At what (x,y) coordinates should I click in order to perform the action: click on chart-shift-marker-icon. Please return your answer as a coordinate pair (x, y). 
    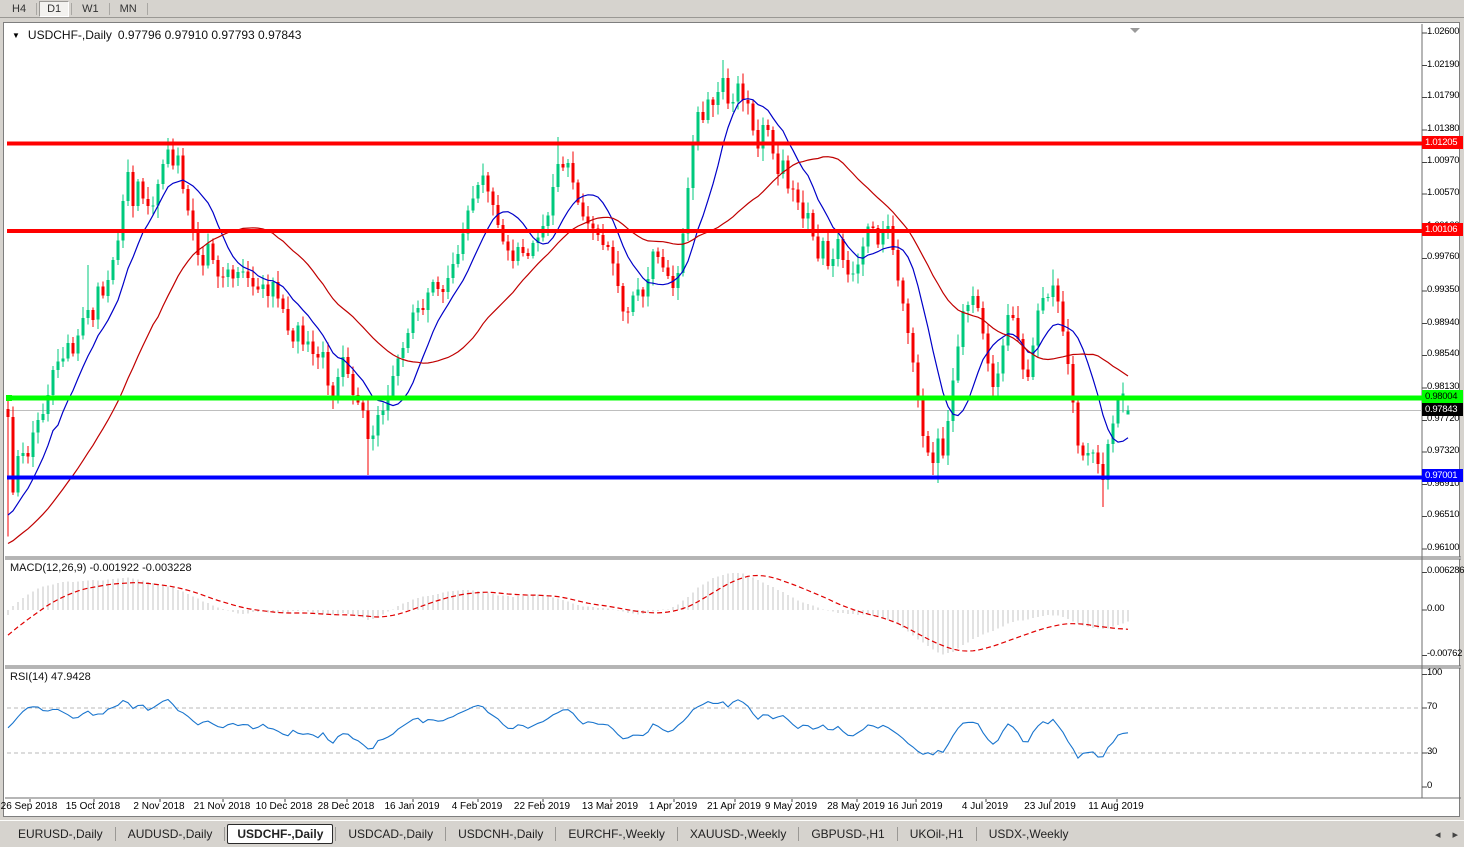
    Looking at the image, I should click on (1135, 30).